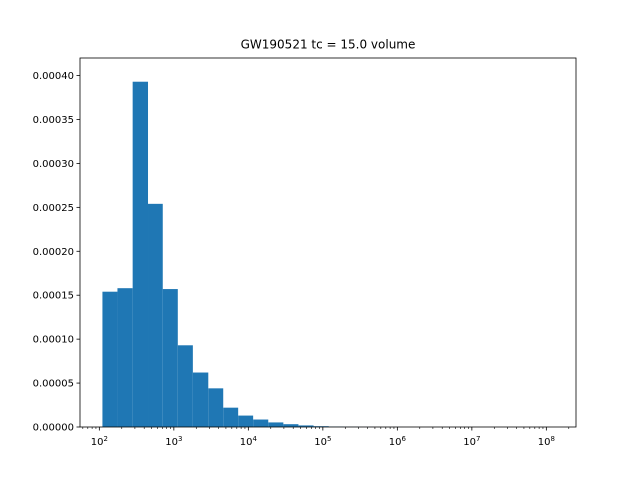  Describe the element at coordinates (53, 164) in the screenshot. I see `y-tick-label: 0.00030` at that location.